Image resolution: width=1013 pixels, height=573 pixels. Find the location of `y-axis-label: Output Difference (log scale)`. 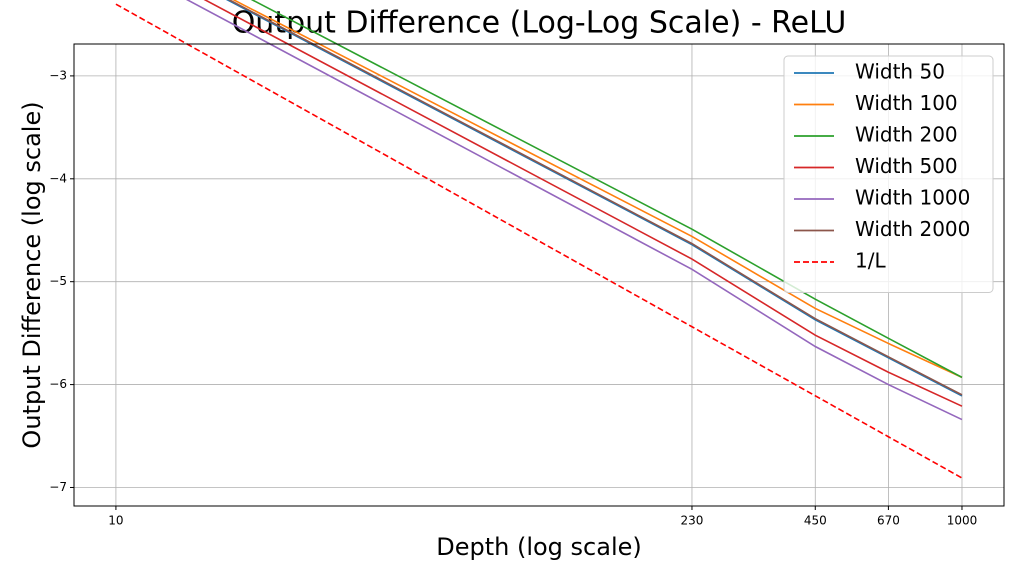

y-axis-label: Output Difference (log scale) is located at coordinates (32, 274).